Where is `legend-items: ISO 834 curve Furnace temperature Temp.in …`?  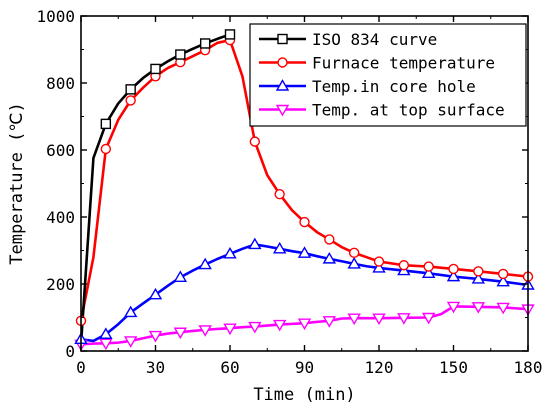 legend-items: ISO 834 curve Furnace temperature Temp.in … is located at coordinates (382, 75).